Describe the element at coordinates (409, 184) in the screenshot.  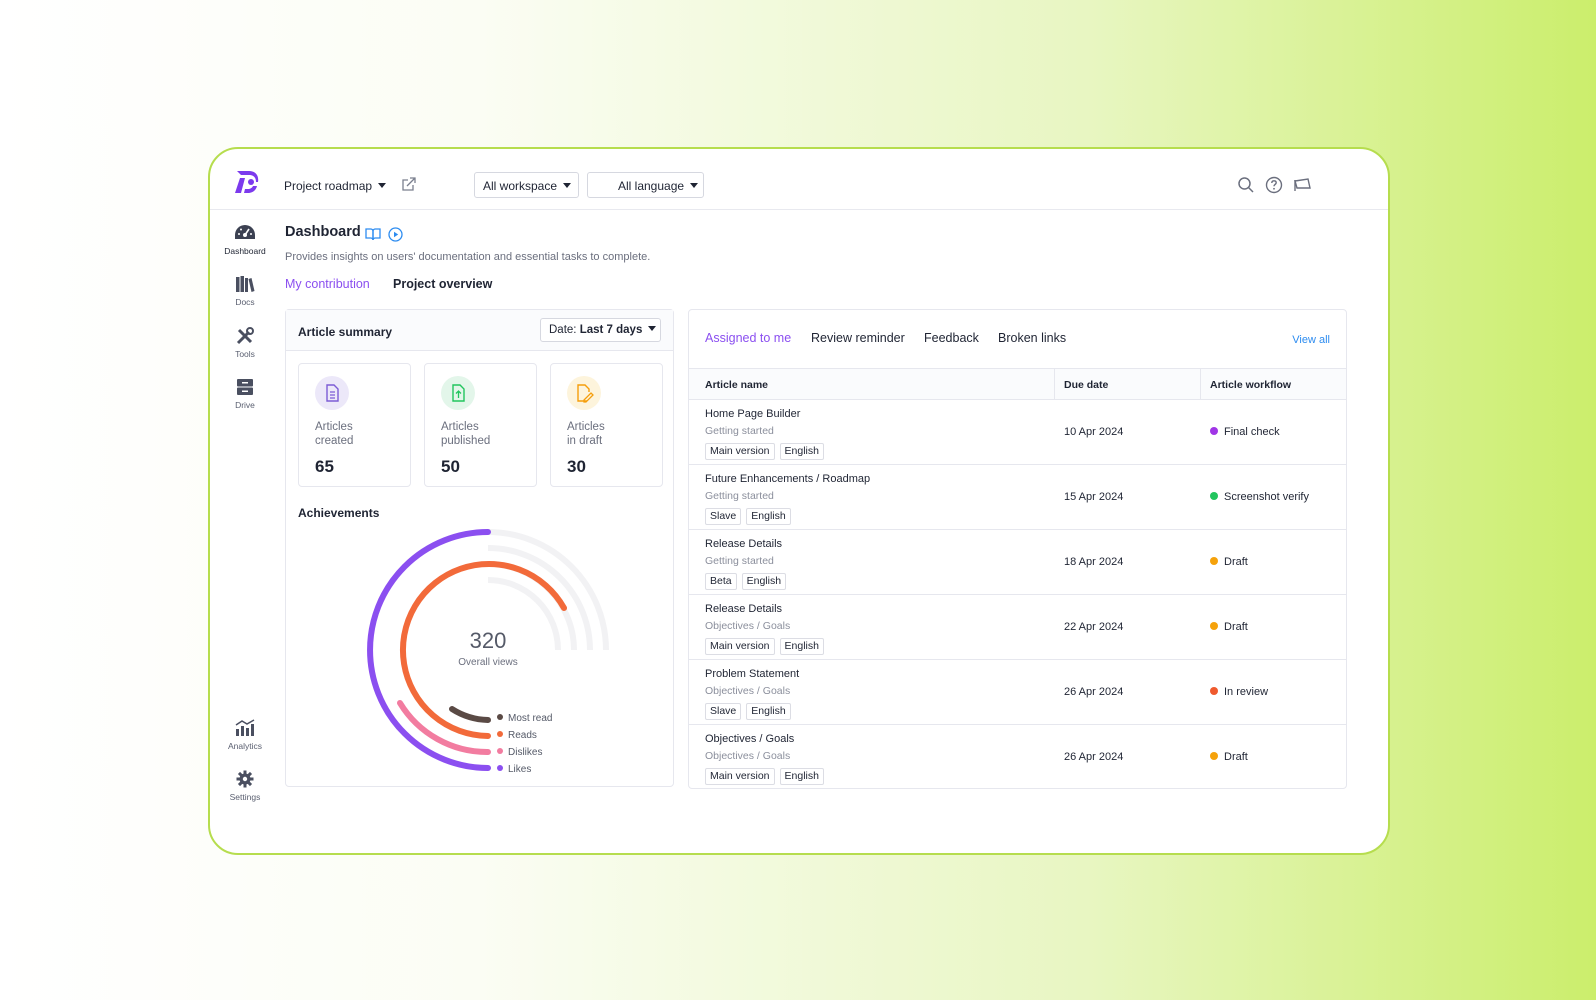
I see `external-link-icon` at that location.